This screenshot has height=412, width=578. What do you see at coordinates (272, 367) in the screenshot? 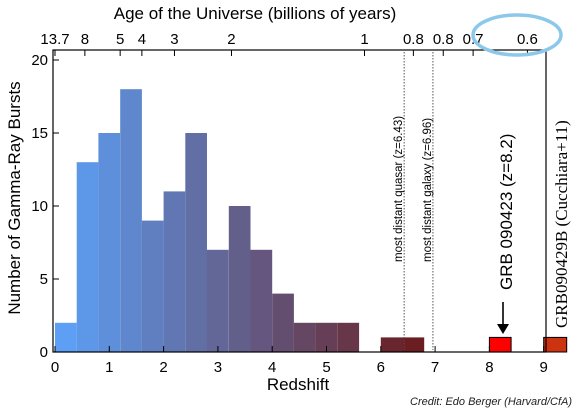
I see `x-tick-label-4: 4` at bounding box center [272, 367].